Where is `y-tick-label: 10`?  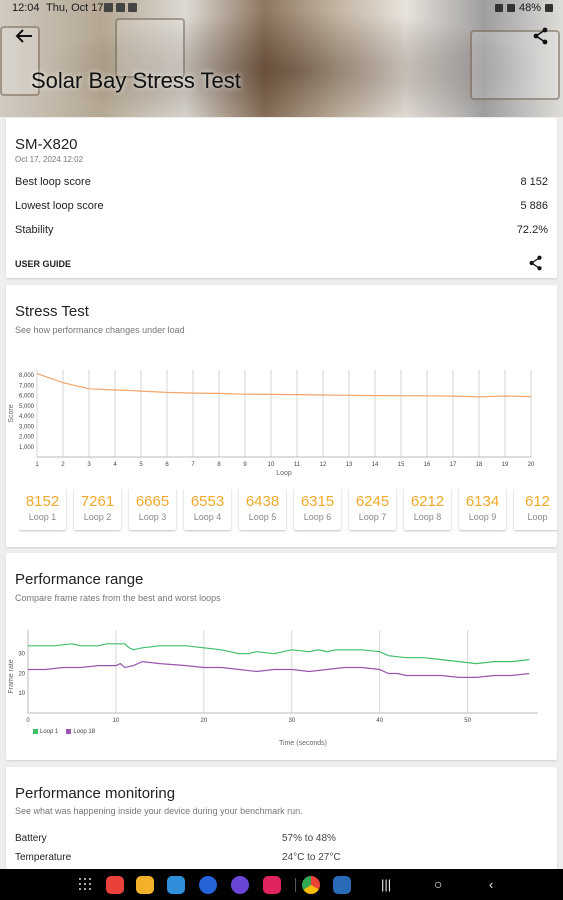 y-tick-label: 10 is located at coordinates (21, 694).